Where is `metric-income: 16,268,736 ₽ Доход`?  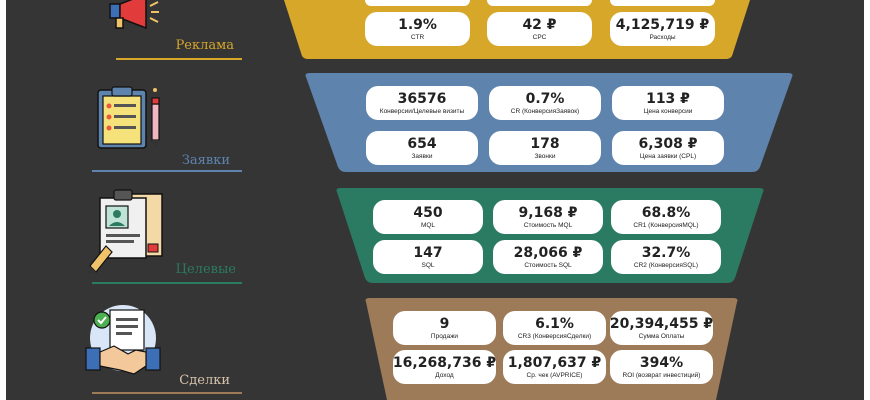
metric-income: 16,268,736 ₽ Доход is located at coordinates (444, 367).